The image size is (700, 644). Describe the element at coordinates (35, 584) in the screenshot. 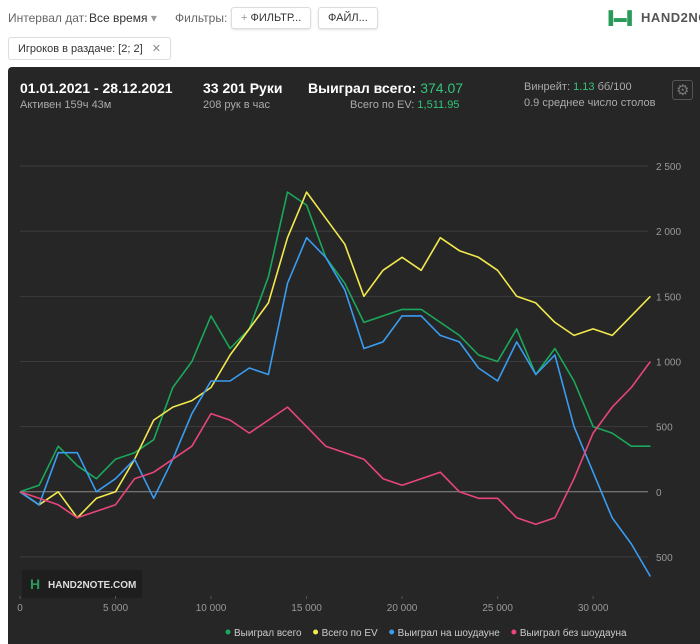

I see `watermark-mark: H` at that location.